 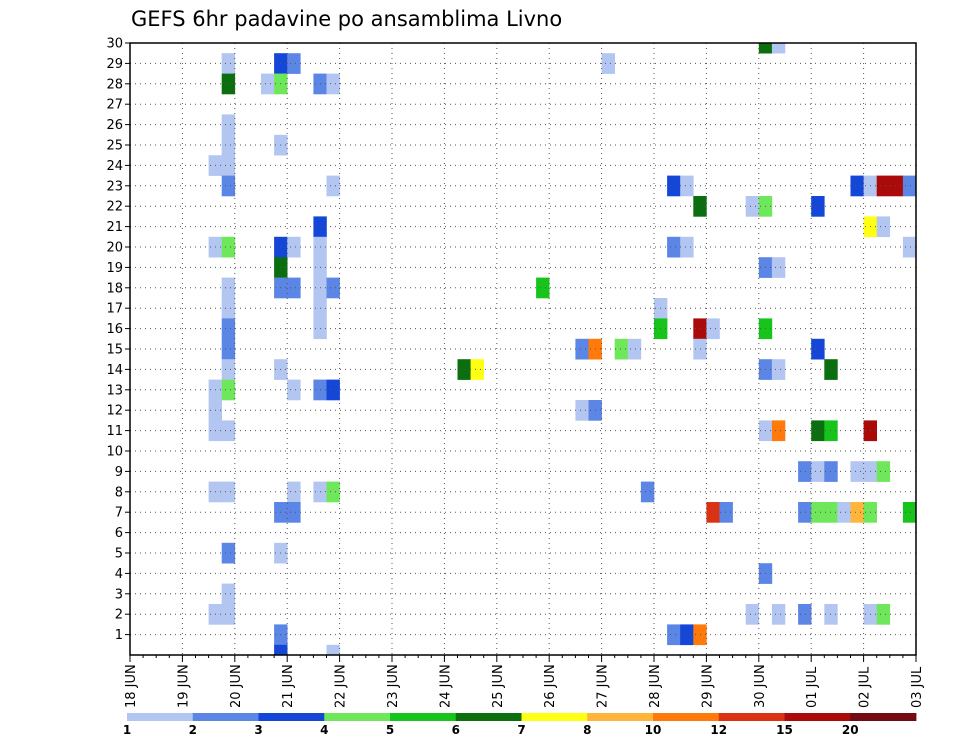 I want to click on y-tick-label: 3, so click(x=119, y=594).